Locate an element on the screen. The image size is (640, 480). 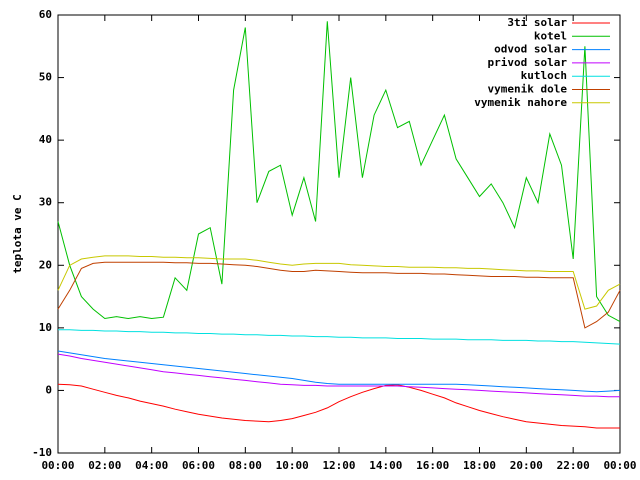
x-tick-label: 16:00 is located at coordinates (432, 465).